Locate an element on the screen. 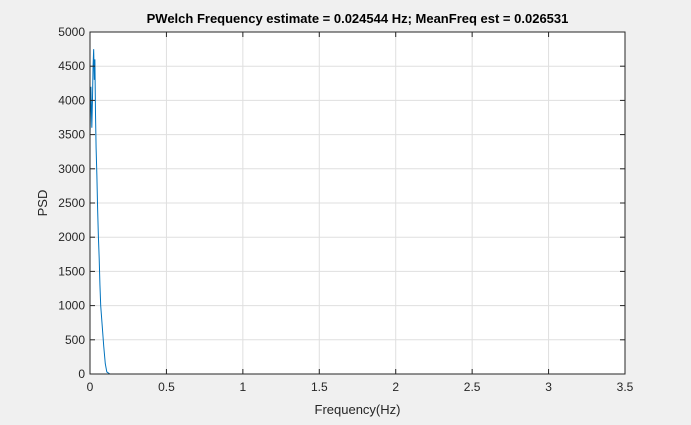 Image resolution: width=691 pixels, height=425 pixels. y-tick-label: 0 is located at coordinates (81, 374).